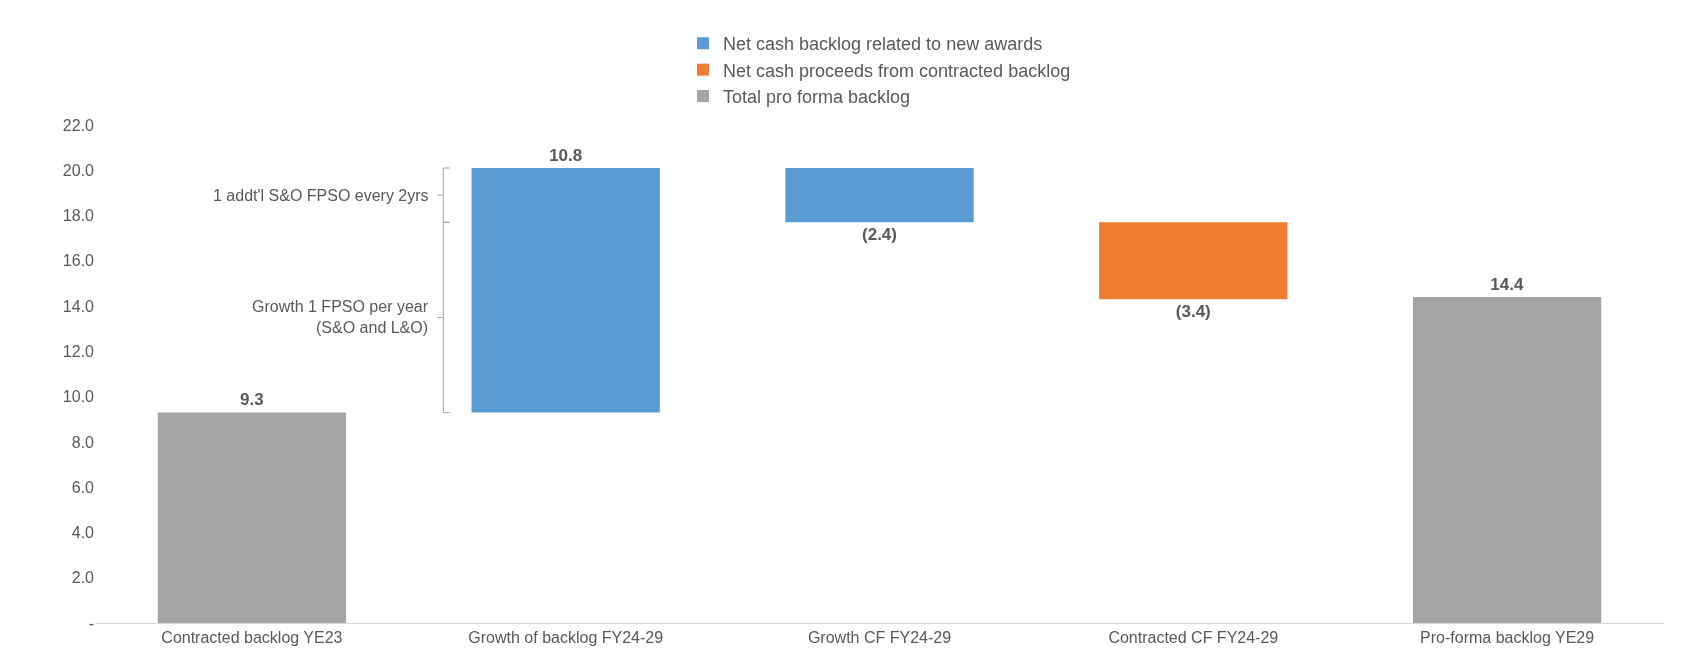  What do you see at coordinates (1507, 638) in the screenshot?
I see `x-tick-label: Pro-forma backlog YE29` at bounding box center [1507, 638].